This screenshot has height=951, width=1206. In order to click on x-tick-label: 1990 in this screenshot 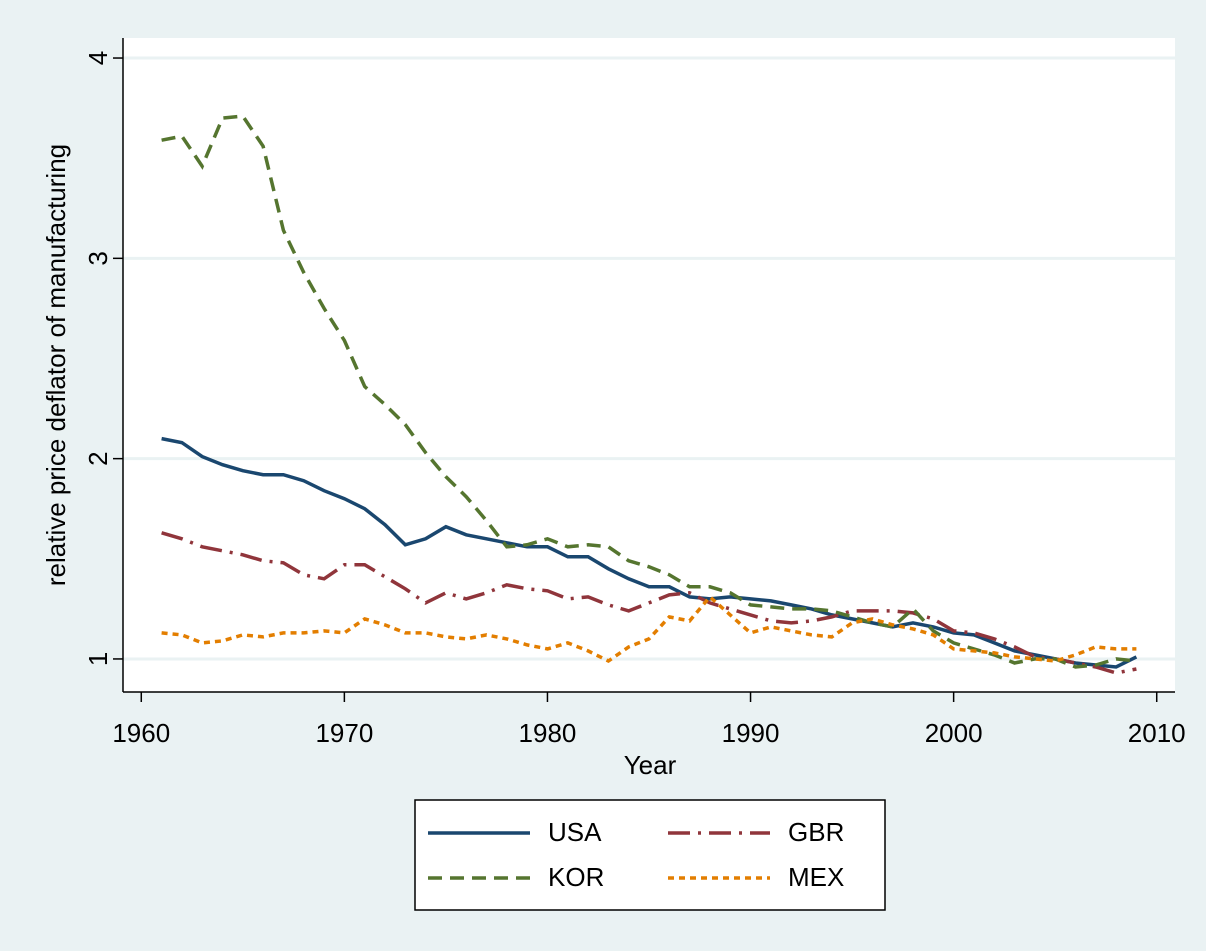, I will do `click(751, 733)`.